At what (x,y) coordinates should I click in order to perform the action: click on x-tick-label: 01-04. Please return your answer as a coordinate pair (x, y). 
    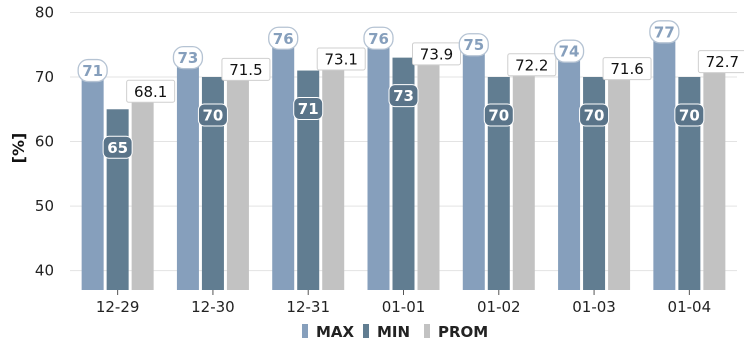
    Looking at the image, I should click on (690, 307).